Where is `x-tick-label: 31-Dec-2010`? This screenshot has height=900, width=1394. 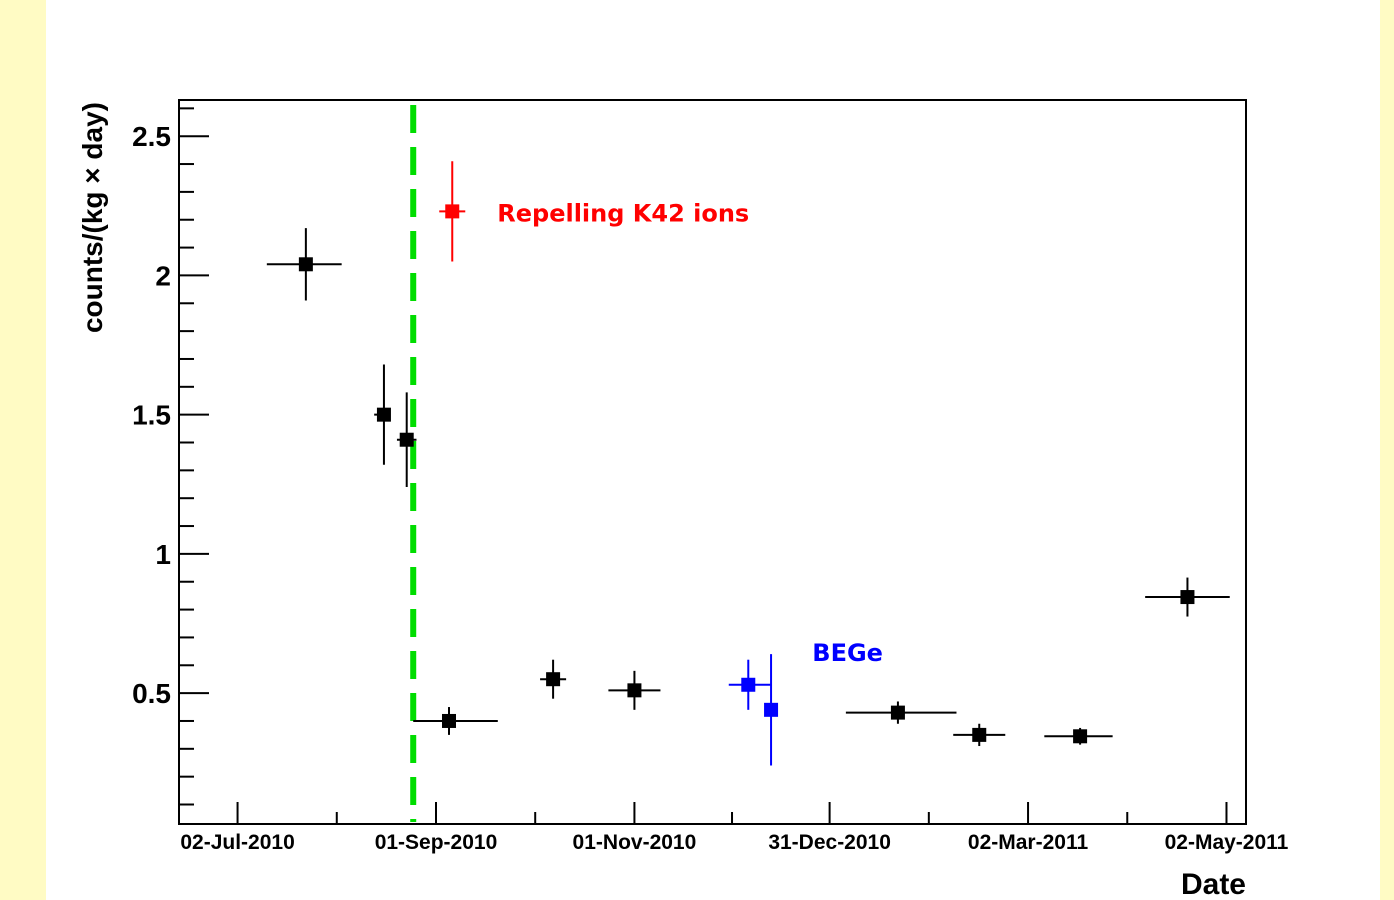 x-tick-label: 31-Dec-2010 is located at coordinates (829, 842).